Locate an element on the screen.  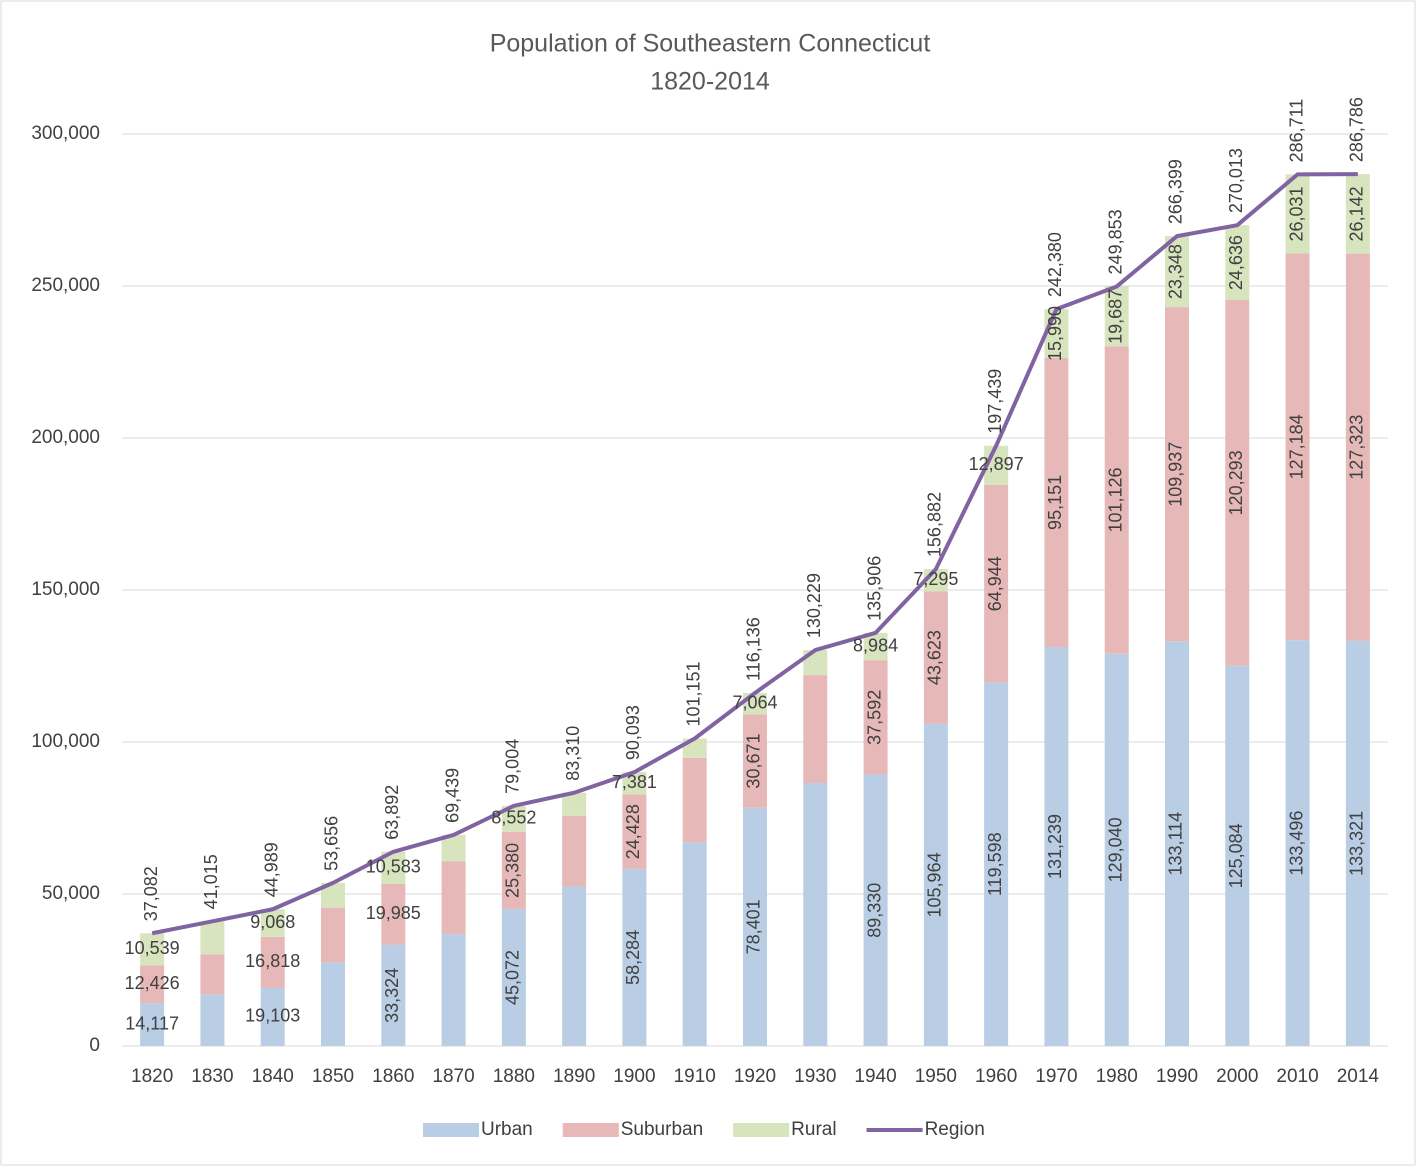
line-data-label: 116,136 is located at coordinates (754, 649).